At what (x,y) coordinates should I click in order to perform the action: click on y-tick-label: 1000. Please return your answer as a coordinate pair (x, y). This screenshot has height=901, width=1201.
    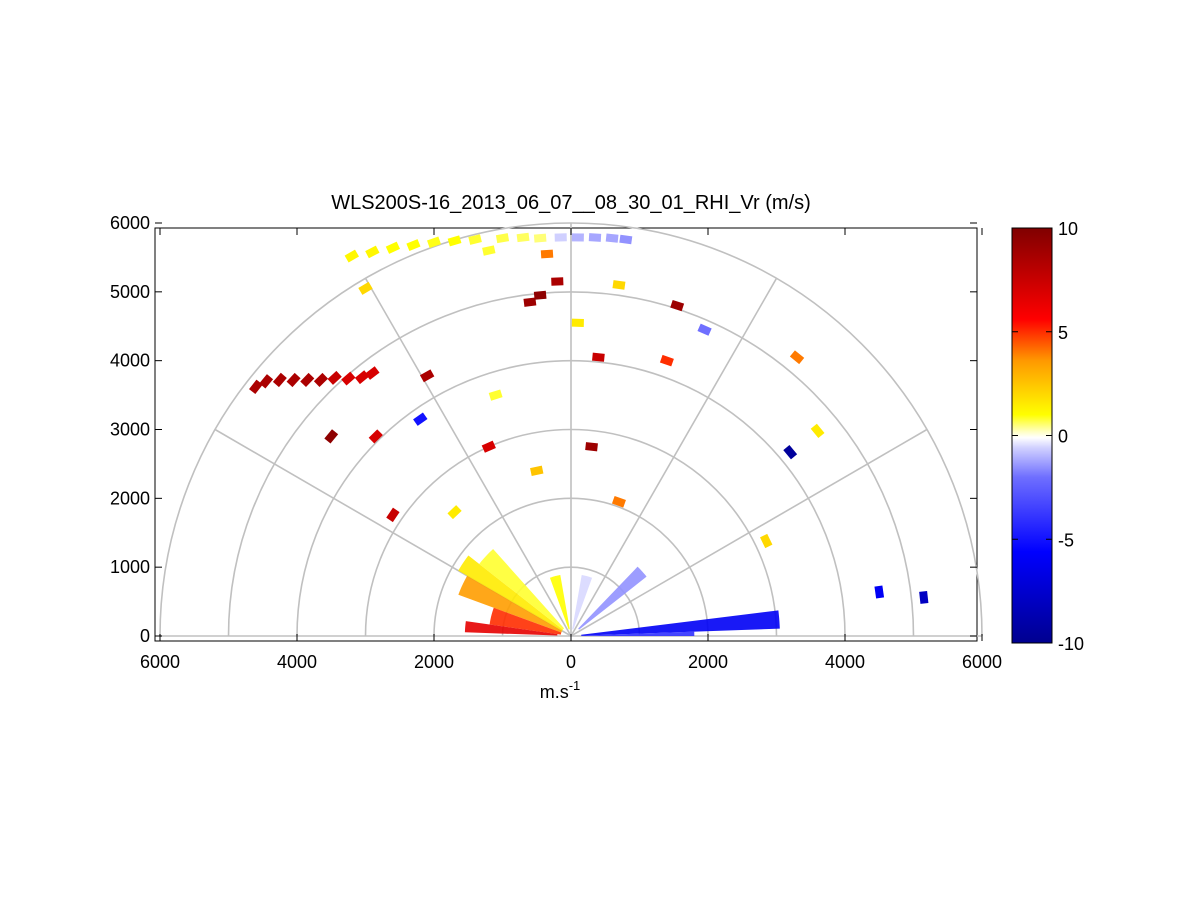
    Looking at the image, I should click on (130, 567).